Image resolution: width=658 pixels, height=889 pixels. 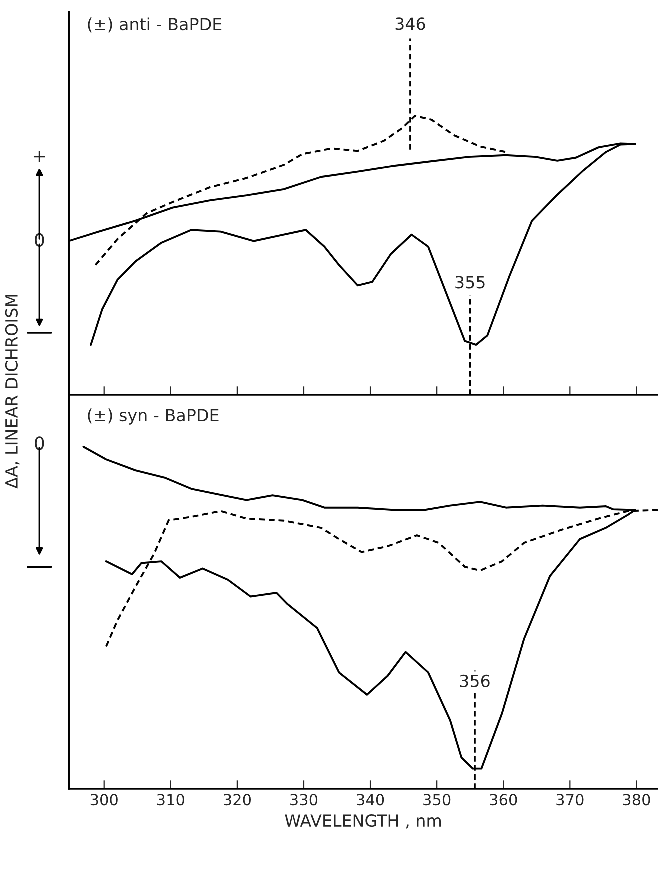 I want to click on x-tick-label: 380, so click(x=636, y=800).